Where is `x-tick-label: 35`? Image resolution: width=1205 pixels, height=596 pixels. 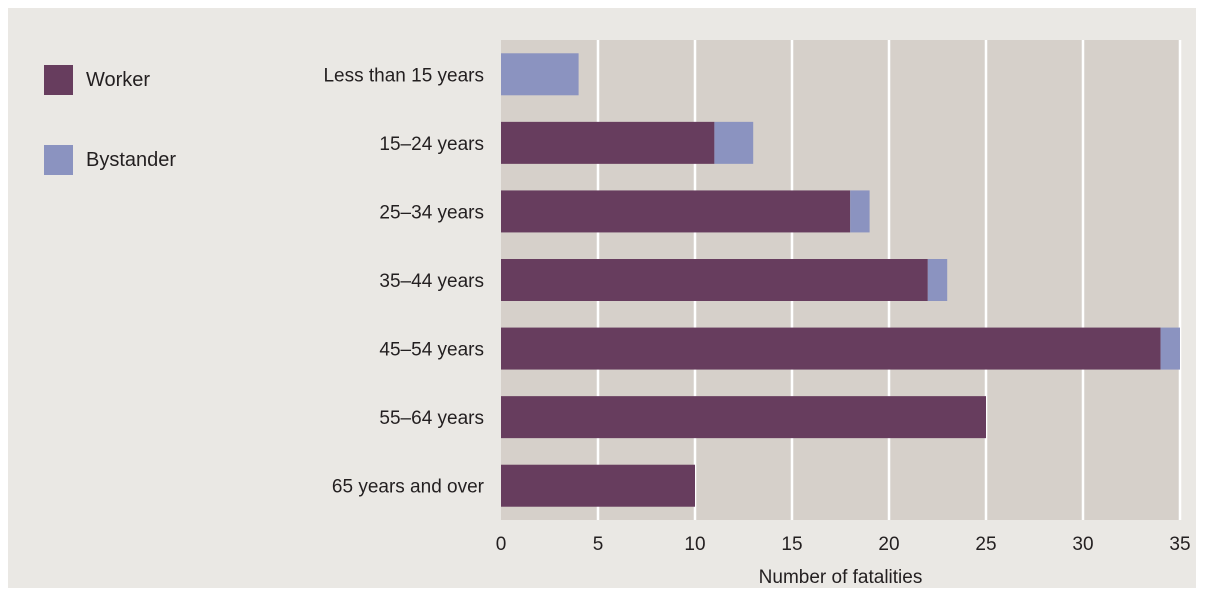 x-tick-label: 35 is located at coordinates (1179, 544).